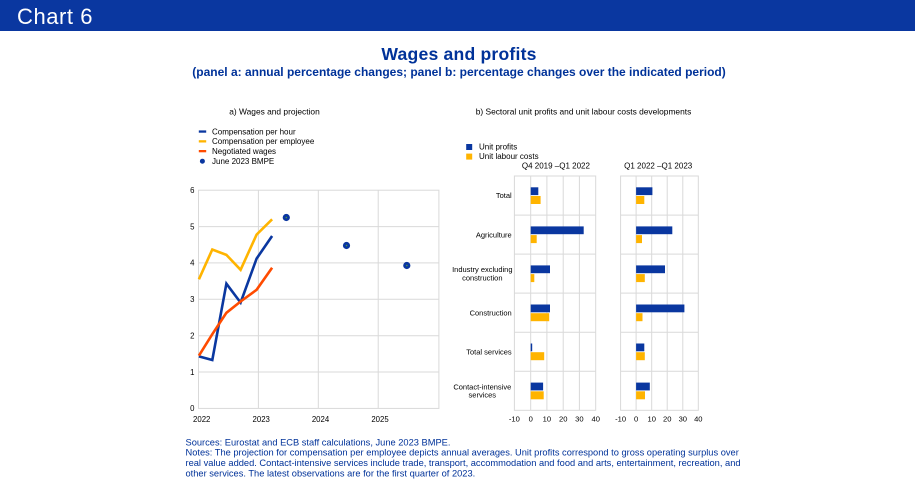  Describe the element at coordinates (244, 151) in the screenshot. I see `svg-text: Negotiated wages` at that location.